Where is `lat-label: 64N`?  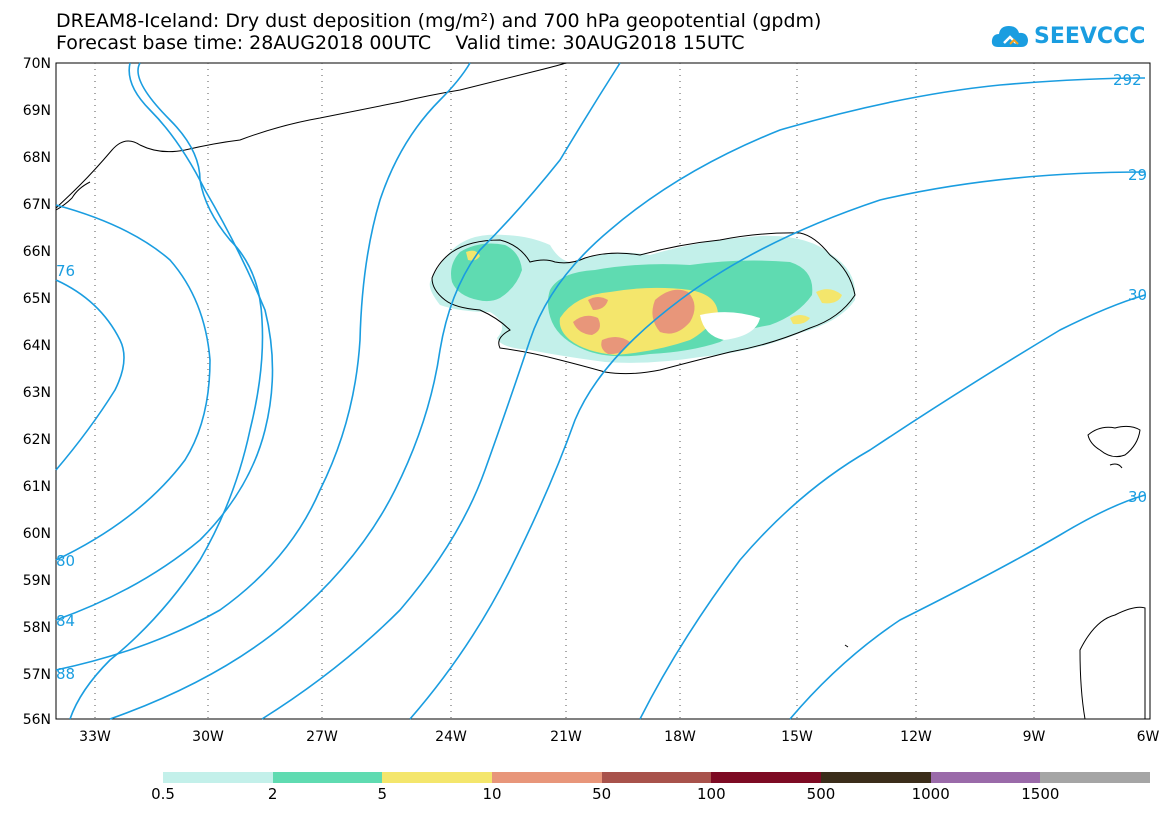
lat-label: 64N is located at coordinates (37, 346).